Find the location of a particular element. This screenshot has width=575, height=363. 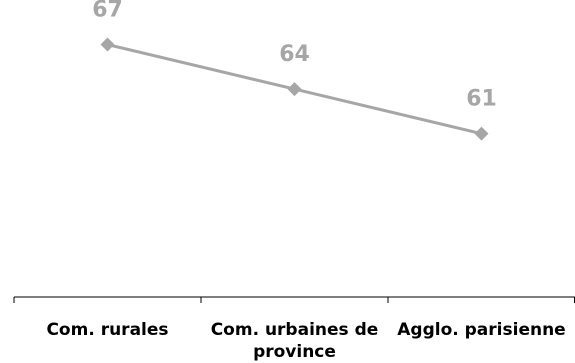

data-label: 61 is located at coordinates (481, 99).